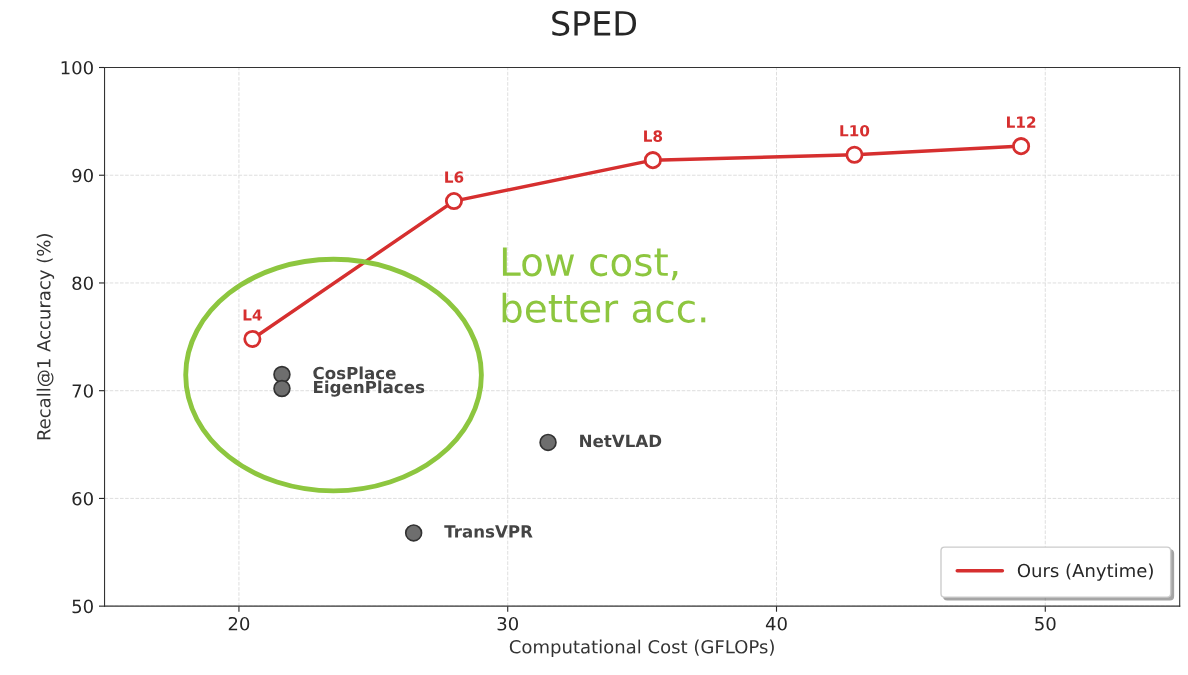 This screenshot has width=1188, height=675. What do you see at coordinates (594, 23) in the screenshot?
I see `chart-title: SPED` at bounding box center [594, 23].